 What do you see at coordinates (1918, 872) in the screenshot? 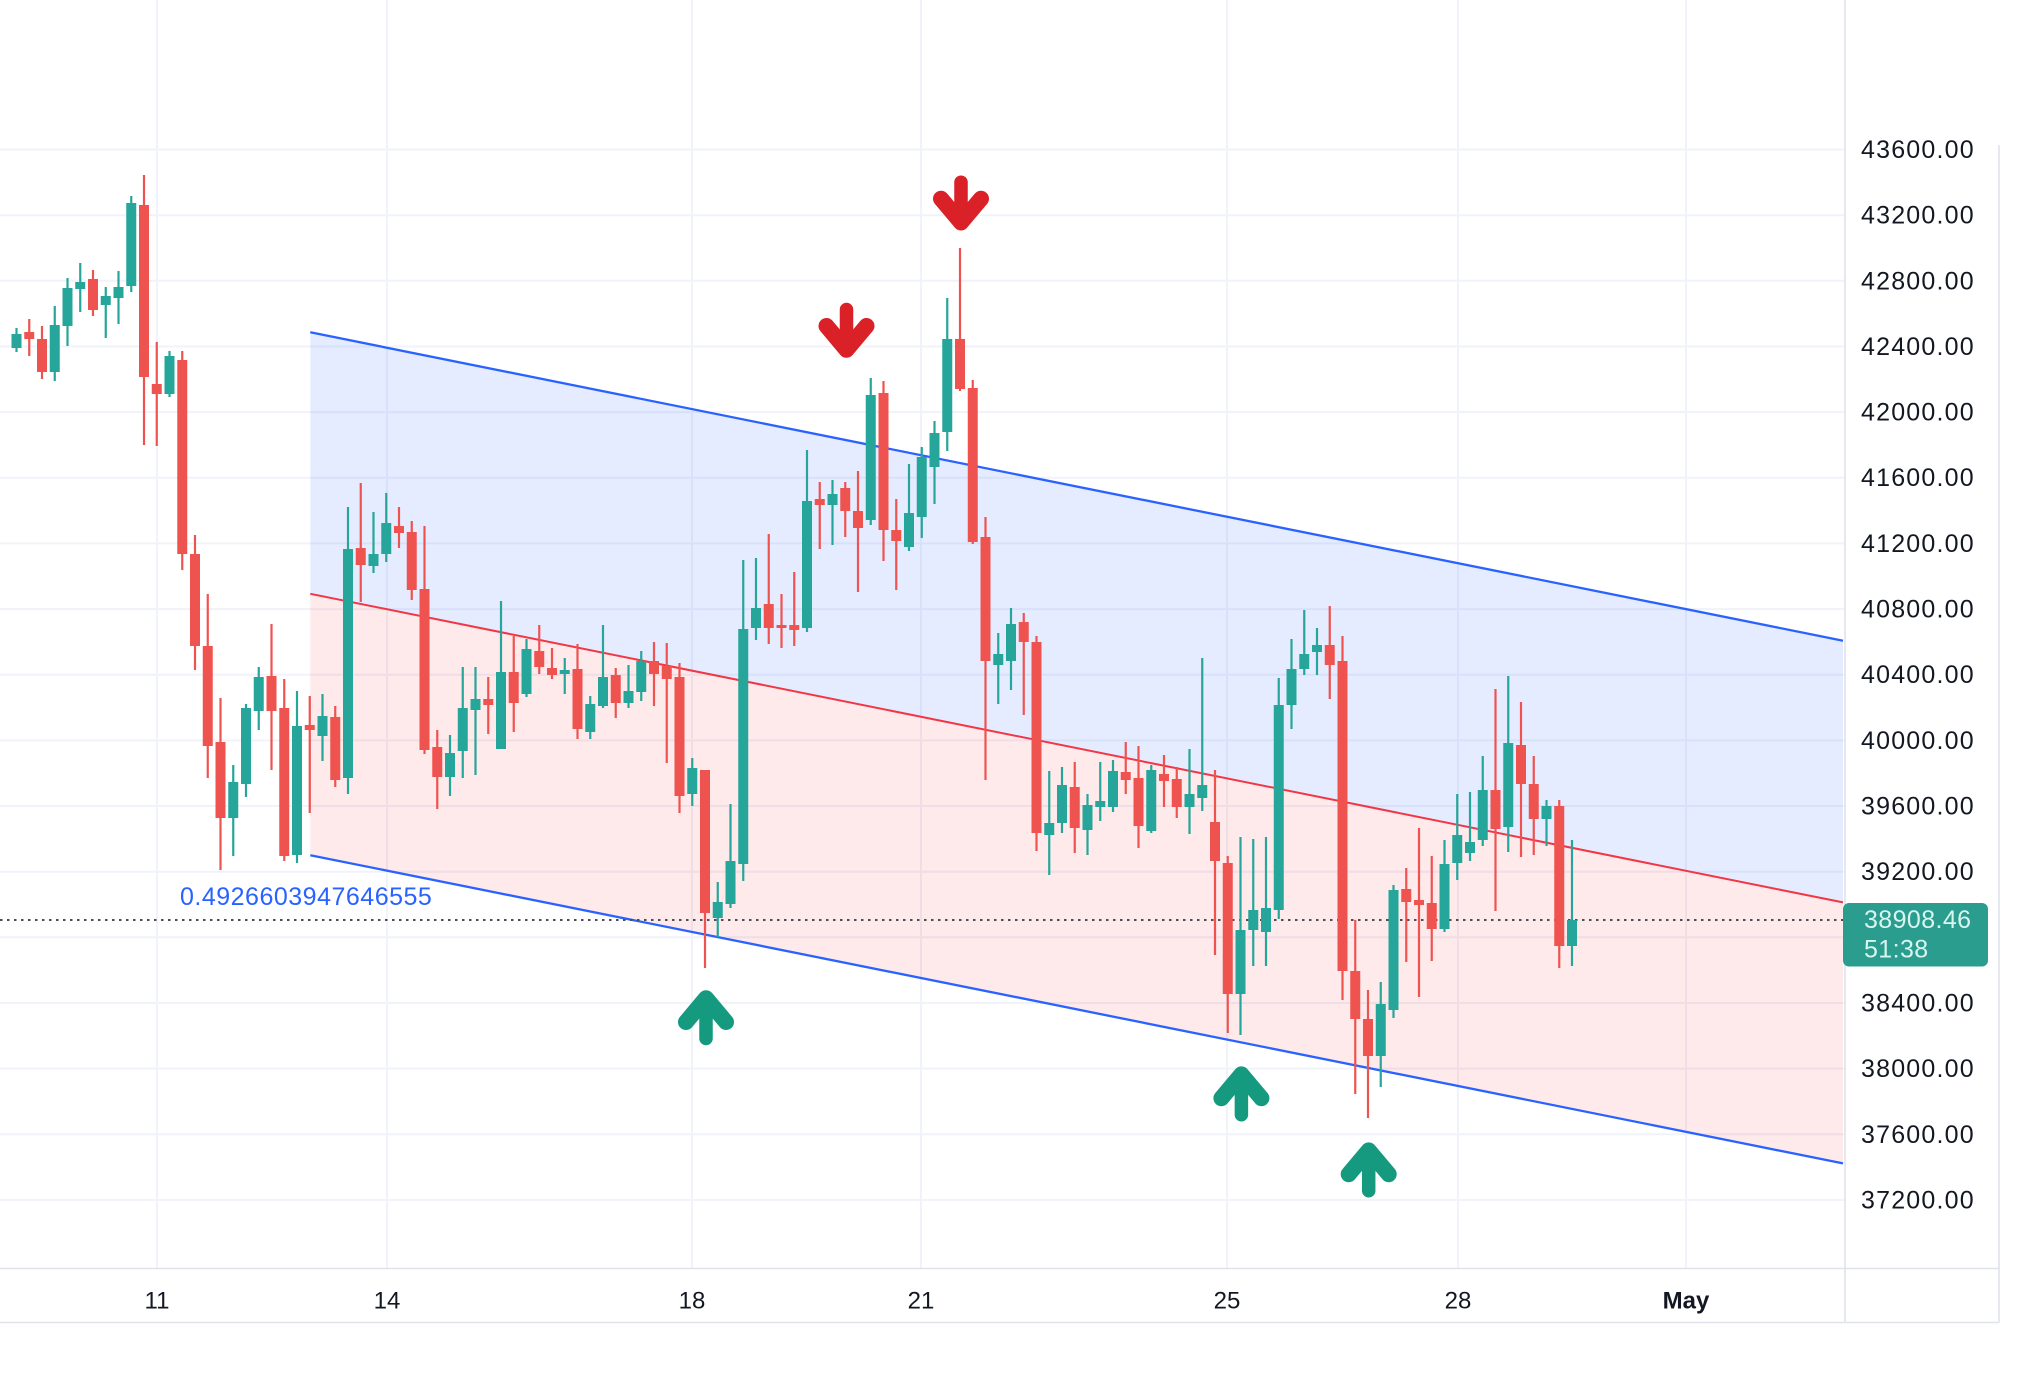
I see `svg-text: 39200.00` at bounding box center [1918, 872].